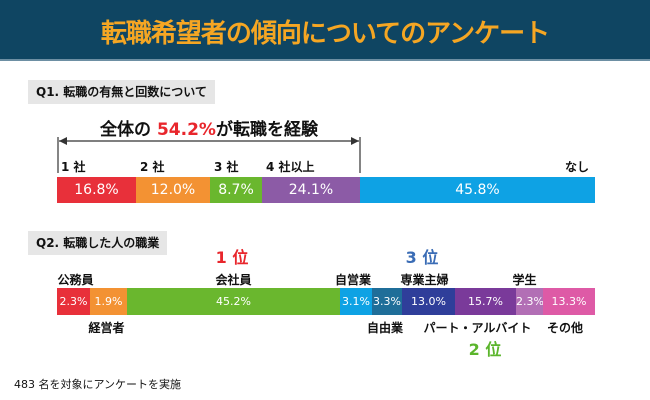  Describe the element at coordinates (226, 167) in the screenshot. I see `category-label: 3 社` at that location.